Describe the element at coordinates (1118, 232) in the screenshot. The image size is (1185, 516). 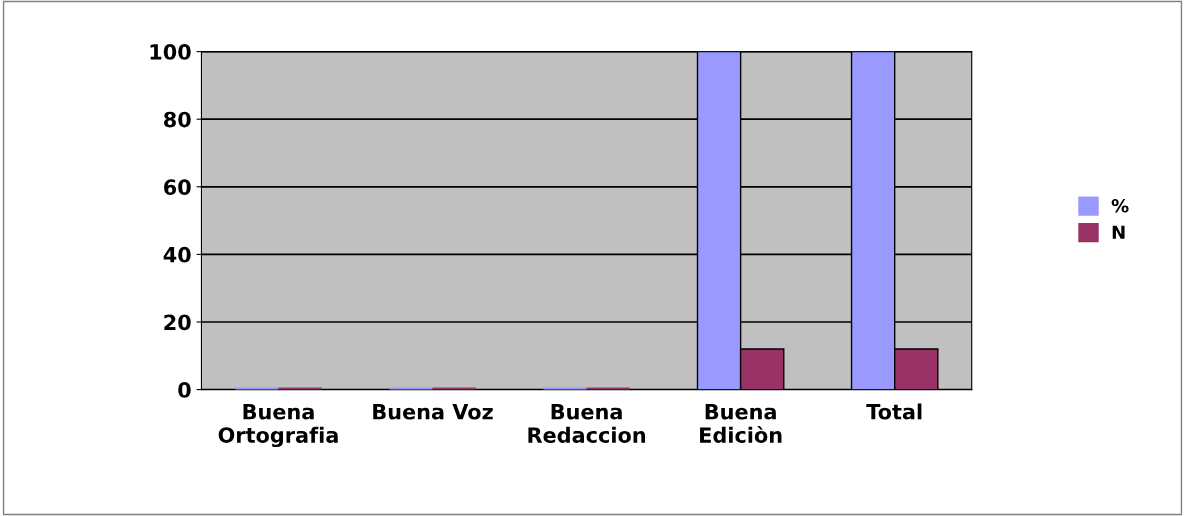
I see `legend-label: N` at that location.